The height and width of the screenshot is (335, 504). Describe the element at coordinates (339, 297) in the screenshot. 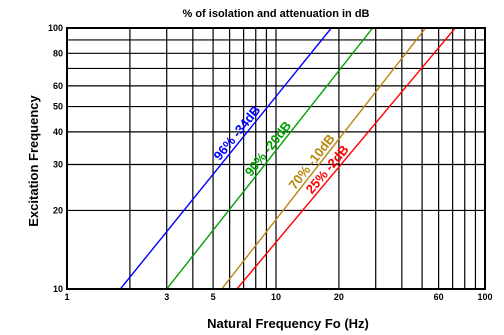

I see `x-tick-label: 20` at that location.